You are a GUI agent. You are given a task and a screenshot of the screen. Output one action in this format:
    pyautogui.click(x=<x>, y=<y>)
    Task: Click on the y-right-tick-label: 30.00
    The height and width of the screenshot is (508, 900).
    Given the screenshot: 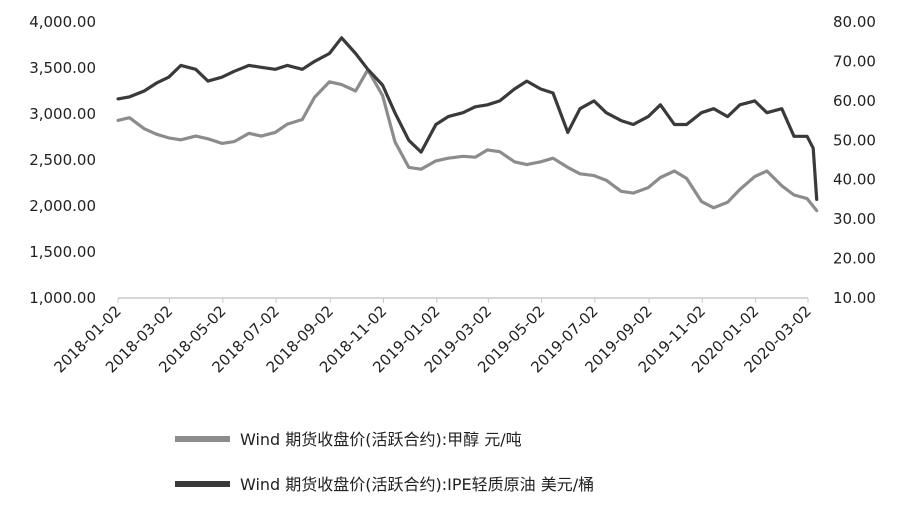 What is the action you would take?
    pyautogui.click(x=854, y=219)
    